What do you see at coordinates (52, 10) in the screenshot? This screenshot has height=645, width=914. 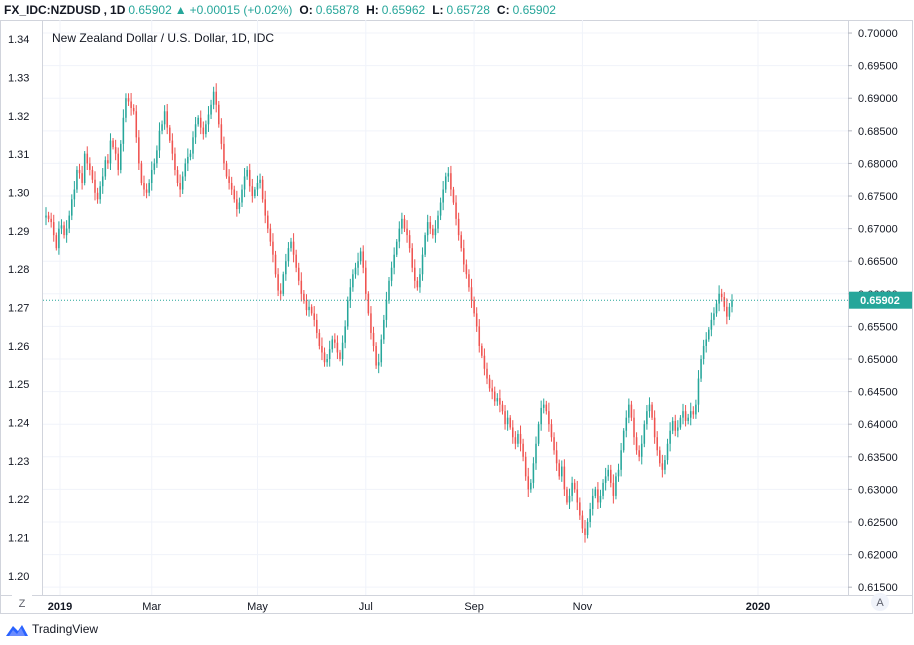 I see `symbol-name: FX_IDC:NZDUSD` at bounding box center [52, 10].